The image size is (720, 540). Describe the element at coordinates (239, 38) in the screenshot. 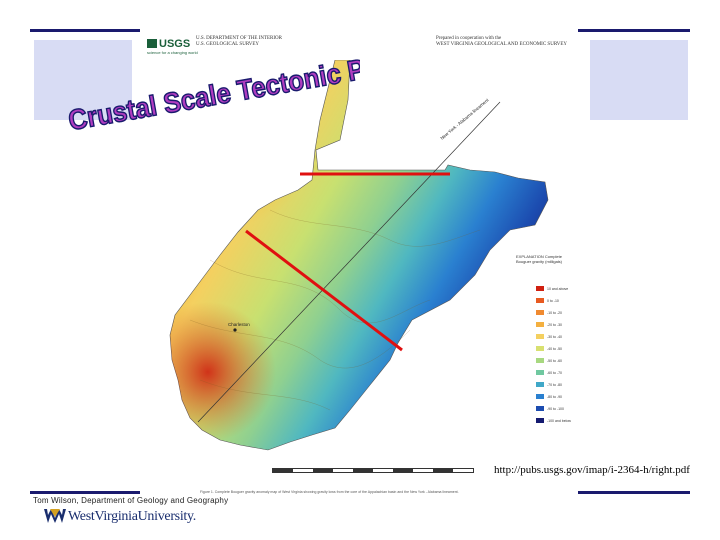

I see `agency-line-1: U.S. DEPARTMENT OF THE INTERIOR` at that location.